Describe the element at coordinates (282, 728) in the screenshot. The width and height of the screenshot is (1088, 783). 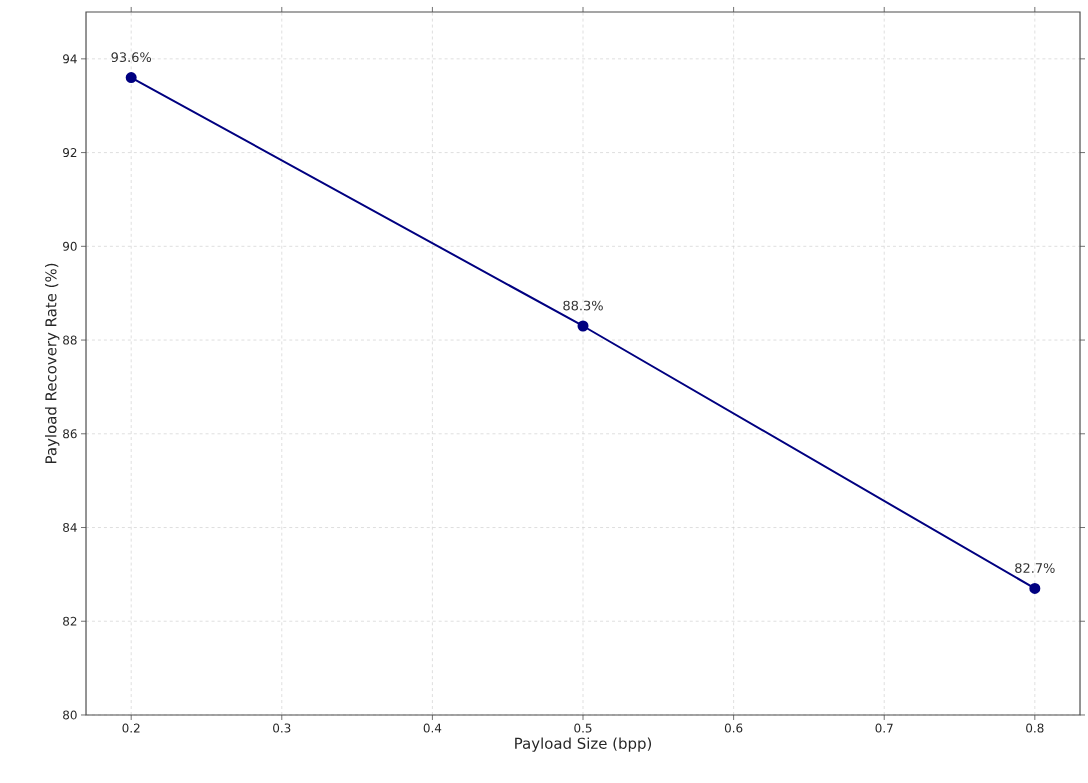
I see `x-tick-label: 0.3` at that location.